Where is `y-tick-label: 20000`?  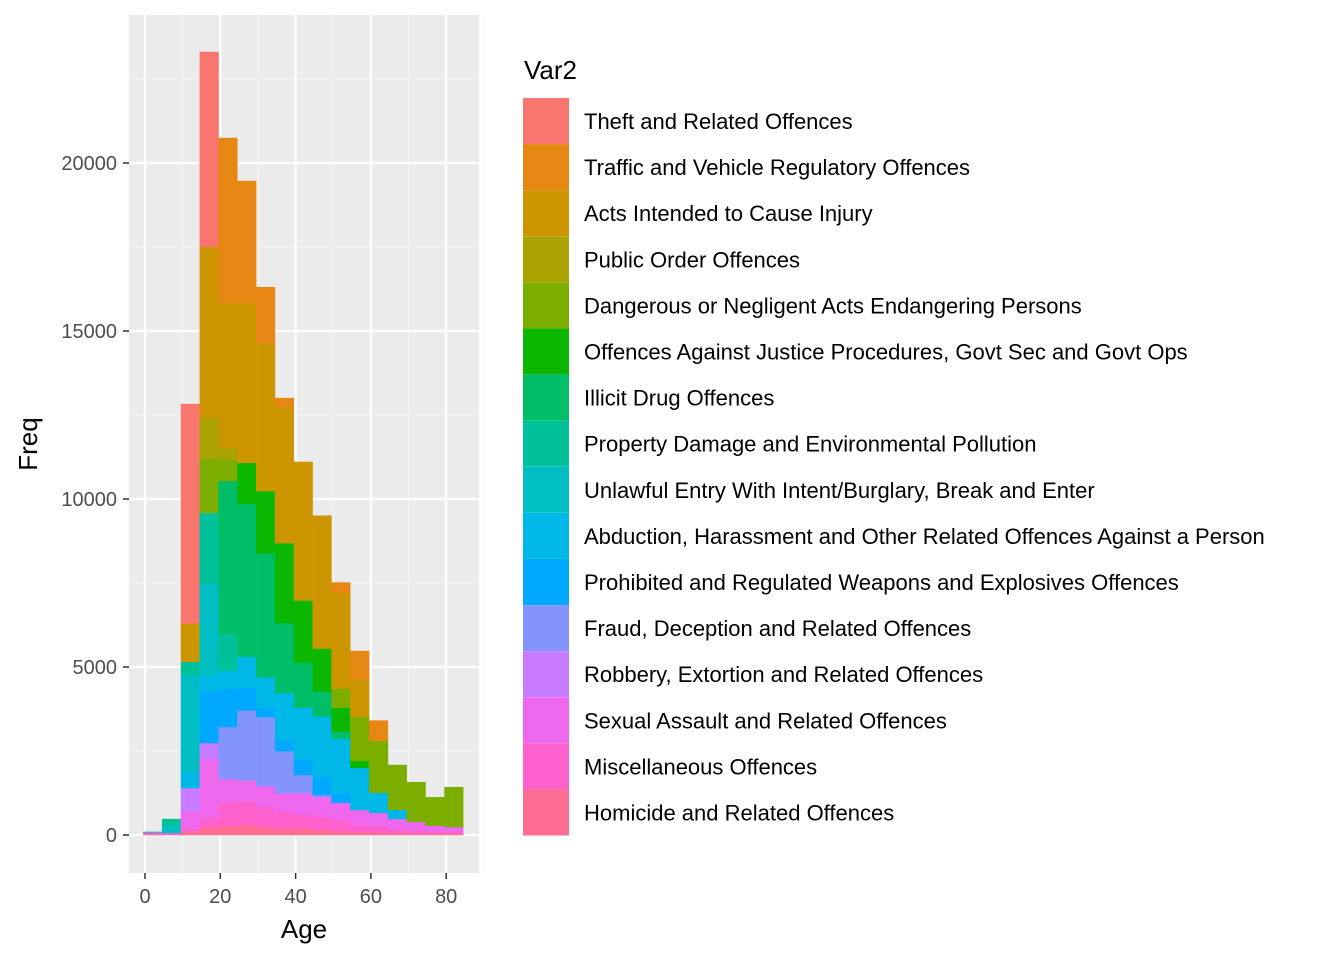
y-tick-label: 20000 is located at coordinates (89, 164).